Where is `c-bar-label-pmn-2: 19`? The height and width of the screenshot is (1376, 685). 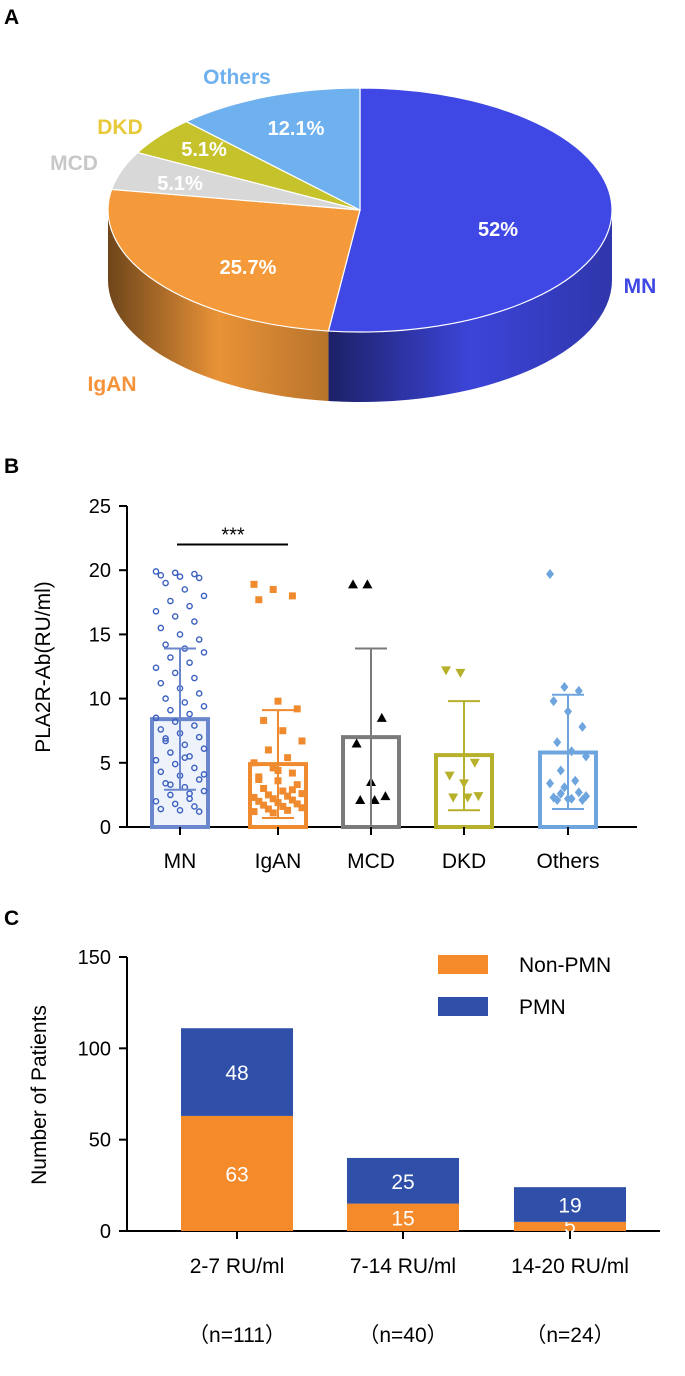 c-bar-label-pmn-2: 19 is located at coordinates (569, 1206).